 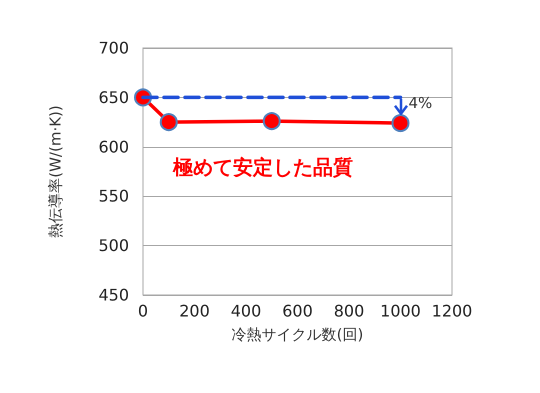 I want to click on x-tick-label: 0, so click(x=143, y=311).